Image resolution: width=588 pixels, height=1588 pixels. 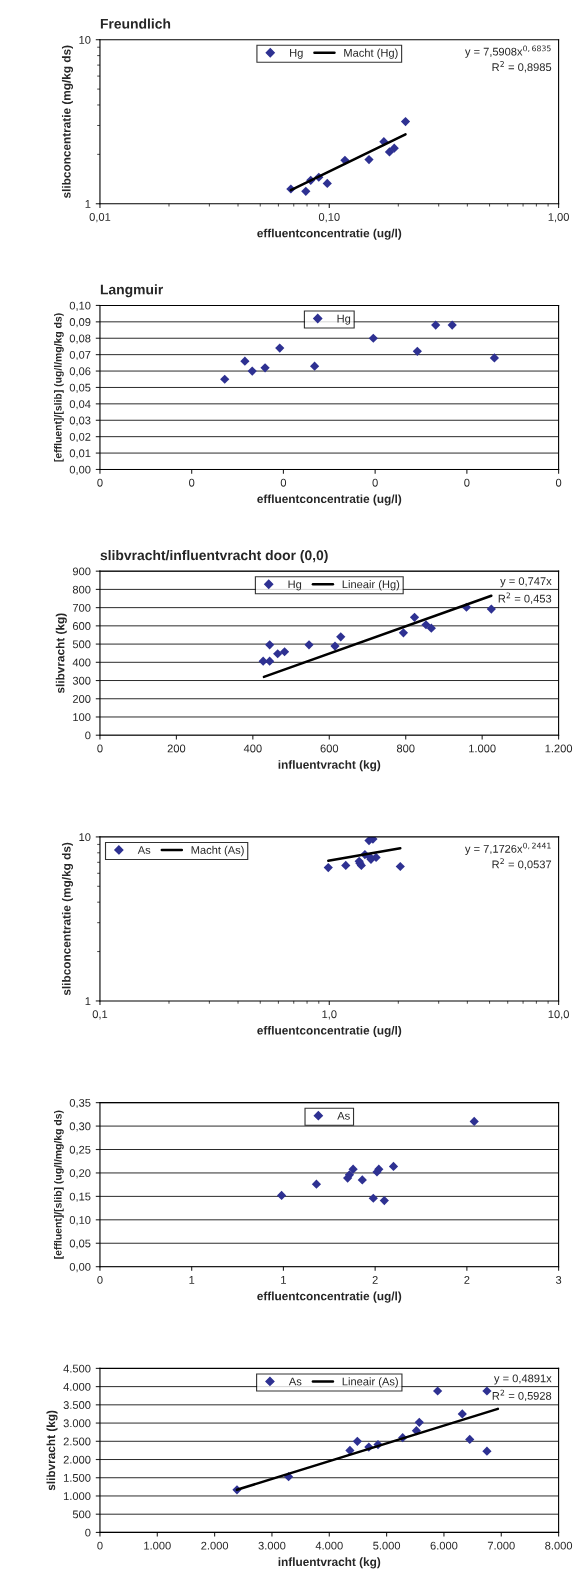 I want to click on y-tick-label: 0,09, so click(x=80, y=323).